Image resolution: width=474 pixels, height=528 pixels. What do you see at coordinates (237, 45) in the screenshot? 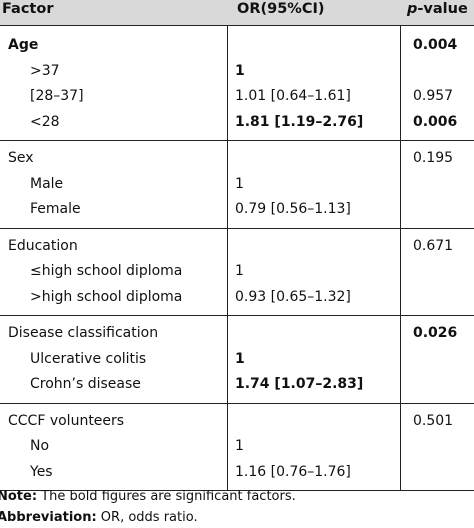
I see `table-row: Age 0.004` at bounding box center [237, 45].